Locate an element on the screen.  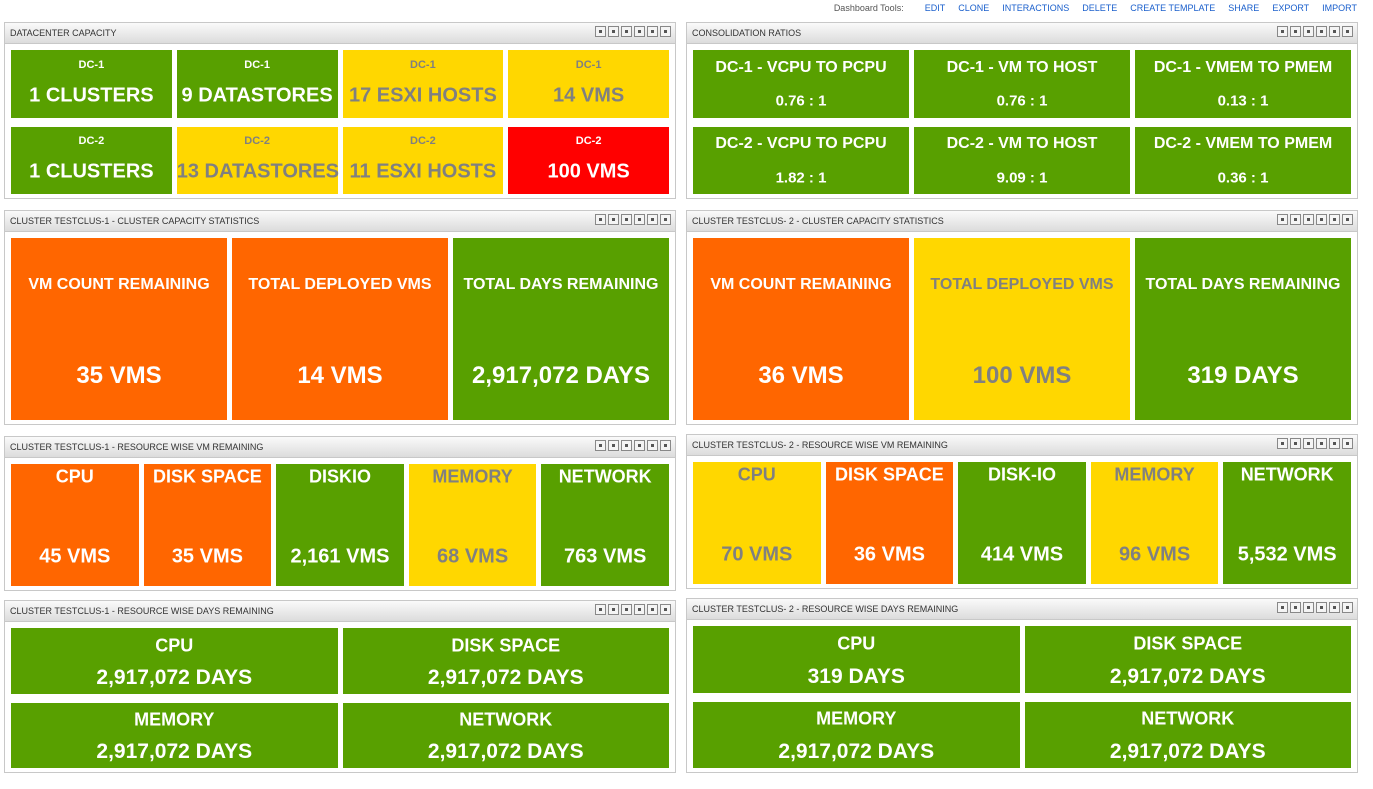
metric-tile: NETWORK 2,917,072 DAYS is located at coordinates (1187, 734).